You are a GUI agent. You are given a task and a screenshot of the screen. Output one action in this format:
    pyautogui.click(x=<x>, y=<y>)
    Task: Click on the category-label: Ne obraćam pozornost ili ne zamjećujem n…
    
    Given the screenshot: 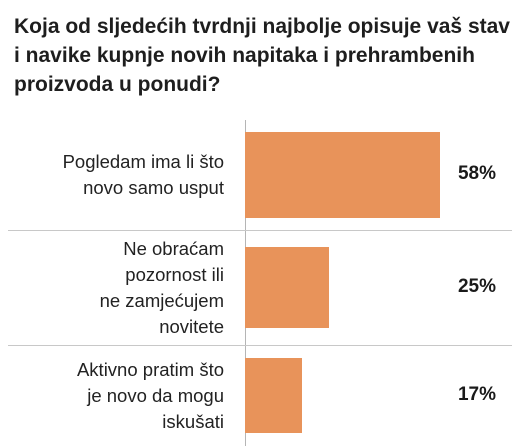 What is the action you would take?
    pyautogui.click(x=161, y=287)
    